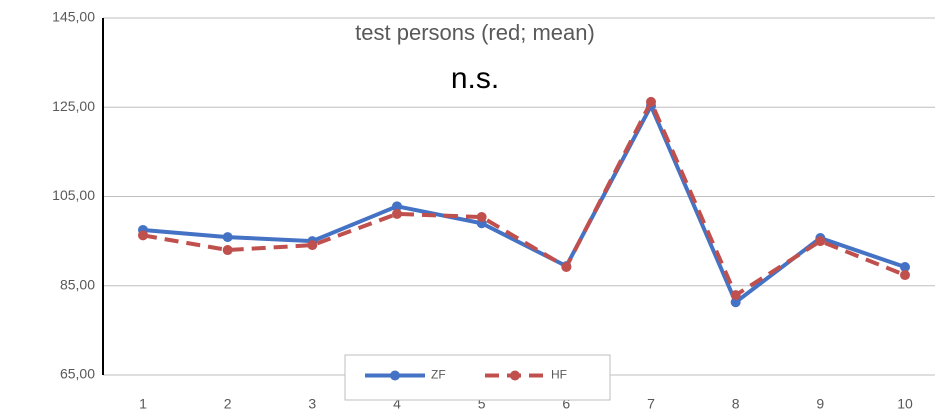  I want to click on x-tick-label: 4, so click(397, 404).